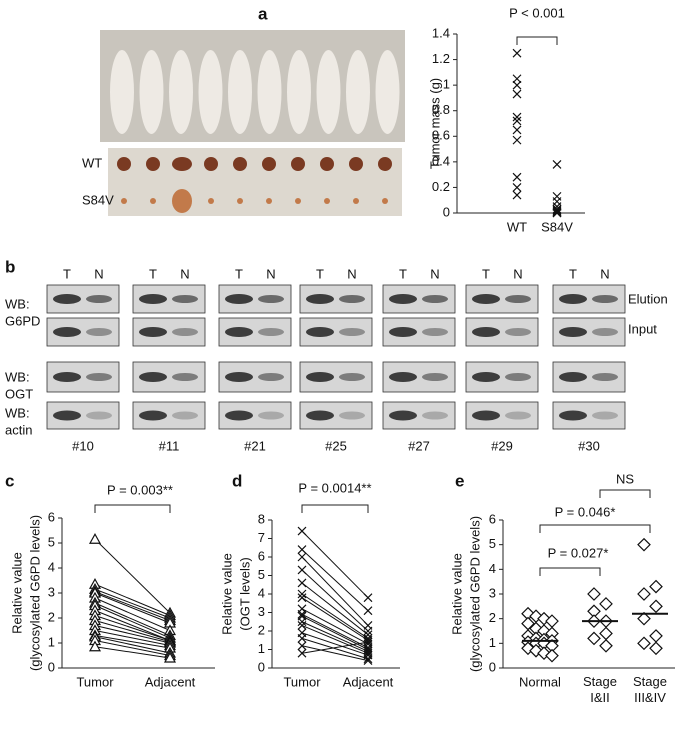 This screenshot has height=734, width=685. I want to click on wb-label: G6PD, so click(22, 320).